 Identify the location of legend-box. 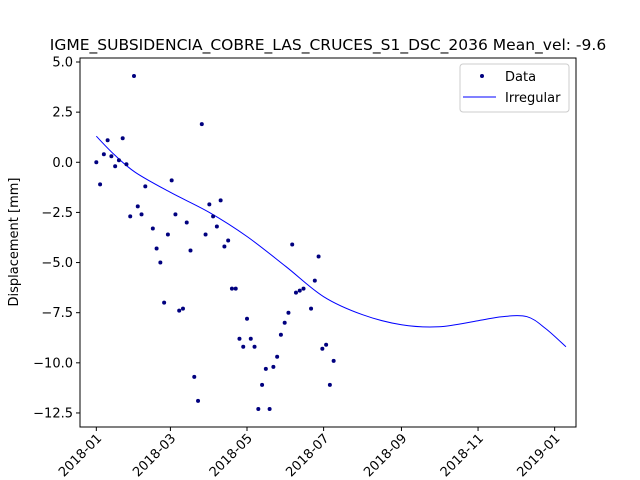
(514, 88).